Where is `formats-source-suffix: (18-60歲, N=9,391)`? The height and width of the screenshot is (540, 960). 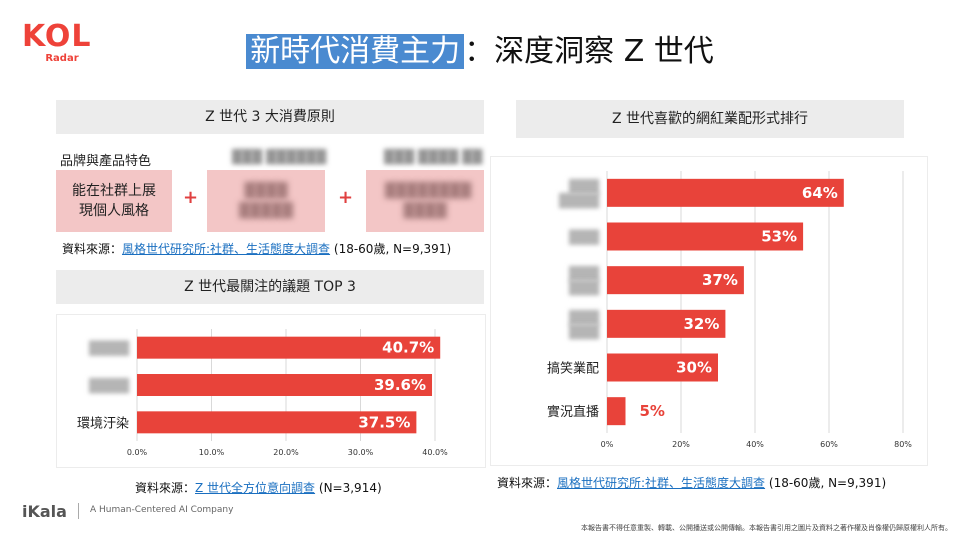
formats-source-suffix: (18-60歲, N=9,391) is located at coordinates (827, 483).